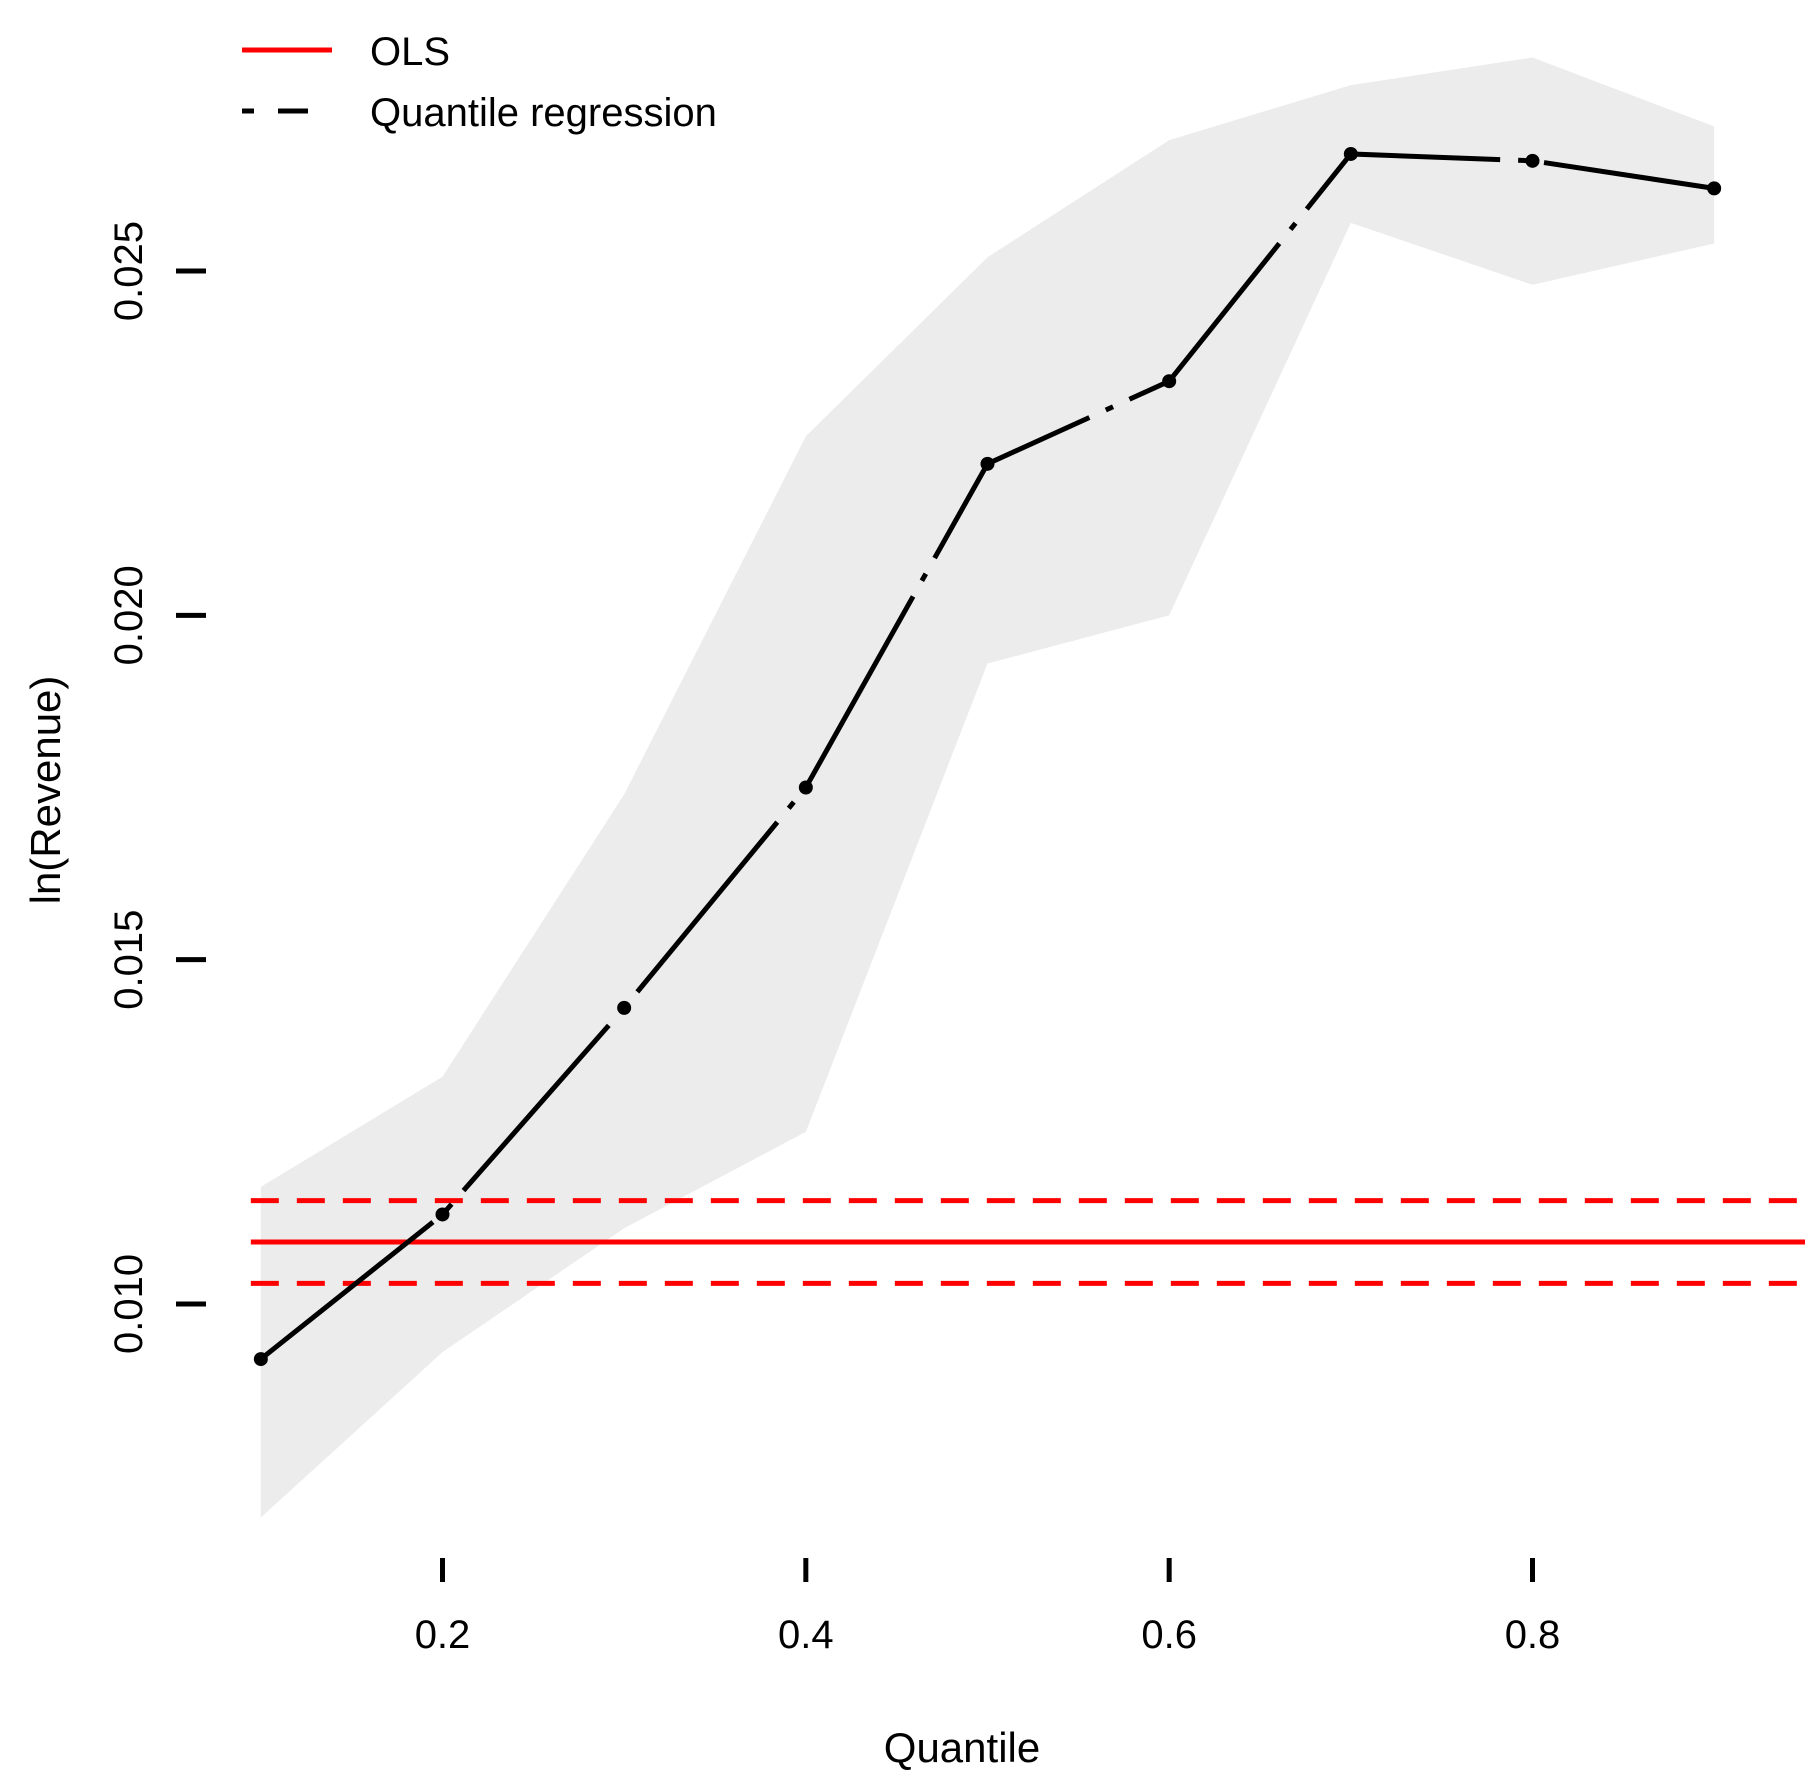 The image size is (1819, 1782). Describe the element at coordinates (962, 1747) in the screenshot. I see `x-axis-title: Quantile` at that location.